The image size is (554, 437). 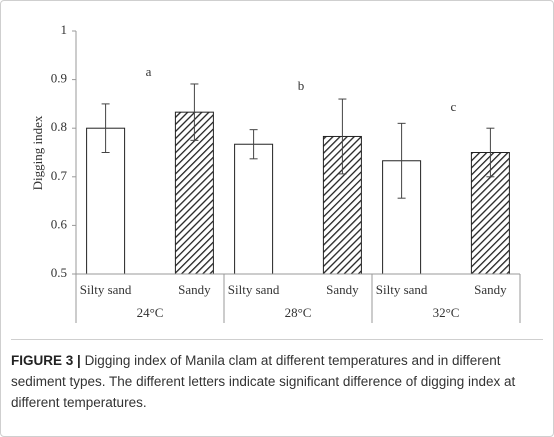 What do you see at coordinates (149, 71) in the screenshot?
I see `annotation: a` at bounding box center [149, 71].